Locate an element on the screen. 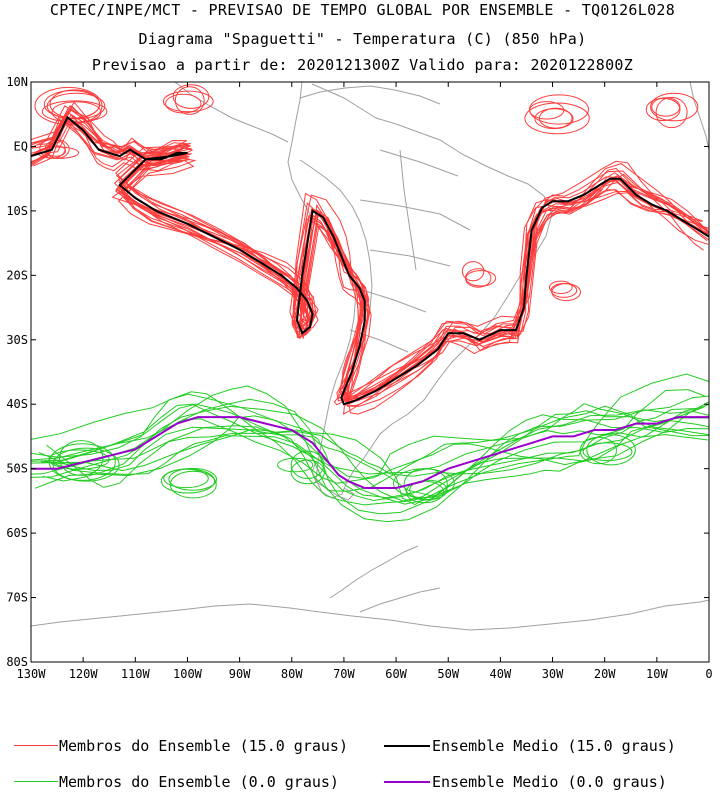  lon-tick-label: 50W is located at coordinates (448, 674).